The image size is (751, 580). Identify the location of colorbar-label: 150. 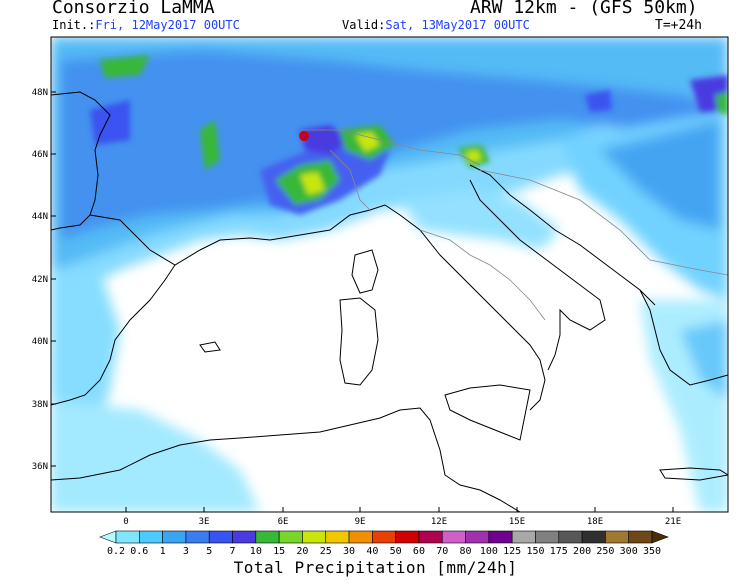
(535, 551).